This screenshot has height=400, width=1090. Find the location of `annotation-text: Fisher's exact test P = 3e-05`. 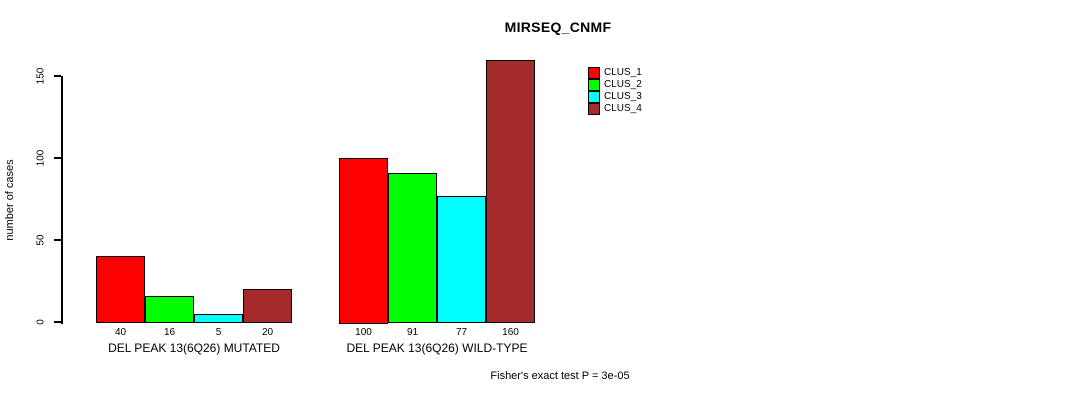

annotation-text: Fisher's exact test P = 3e-05 is located at coordinates (560, 376).